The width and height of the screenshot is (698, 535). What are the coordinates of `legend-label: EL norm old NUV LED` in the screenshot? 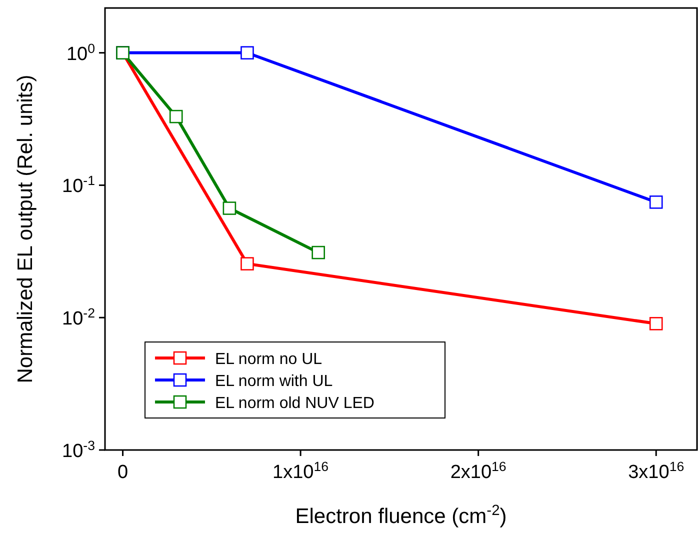 It's located at (294, 403).